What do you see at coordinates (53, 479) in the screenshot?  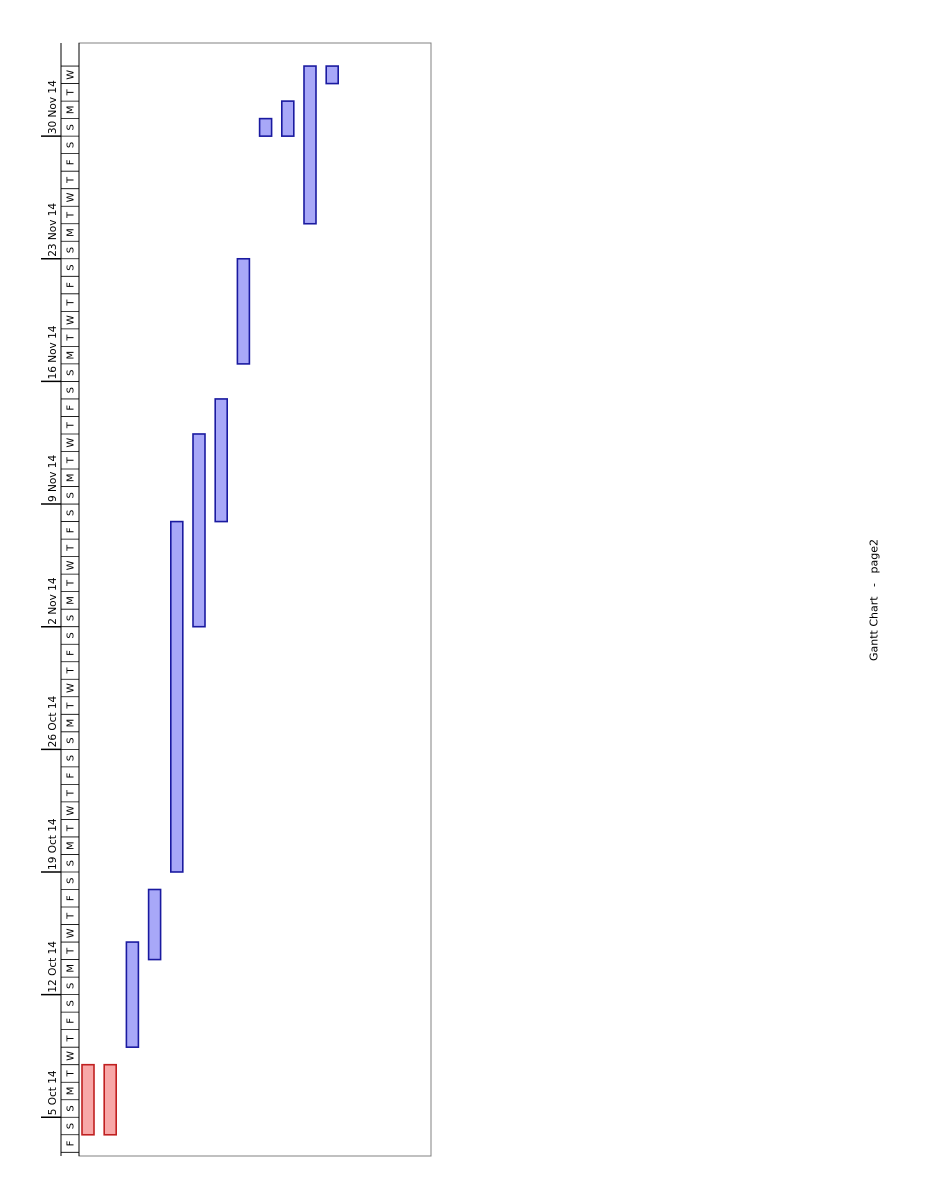 I see `week-label: 9 Nov 14` at bounding box center [53, 479].